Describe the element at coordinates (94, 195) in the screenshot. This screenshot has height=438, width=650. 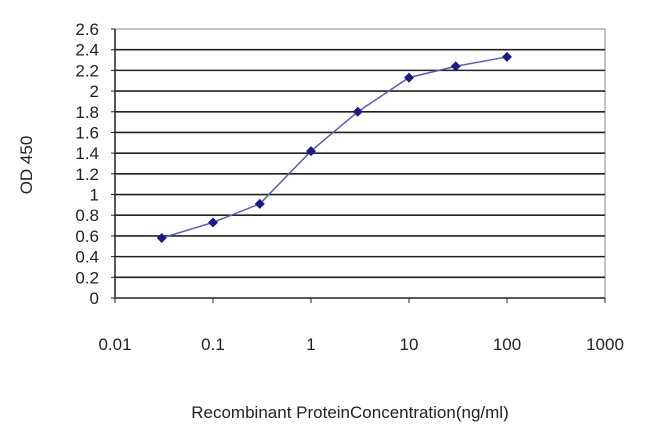
I see `y-tick-label: 1` at that location.